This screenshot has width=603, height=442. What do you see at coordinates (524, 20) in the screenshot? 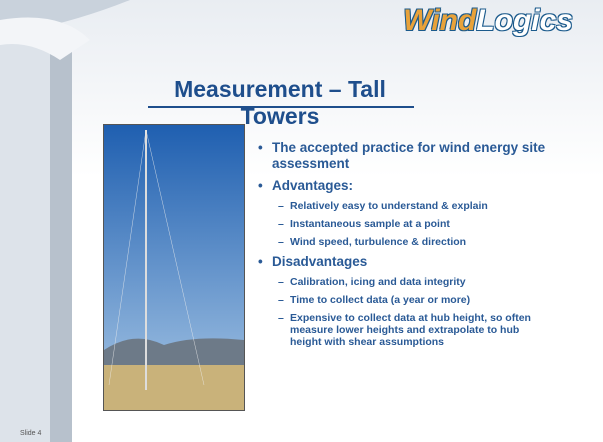
I see `logo-part: Logics` at bounding box center [524, 20].